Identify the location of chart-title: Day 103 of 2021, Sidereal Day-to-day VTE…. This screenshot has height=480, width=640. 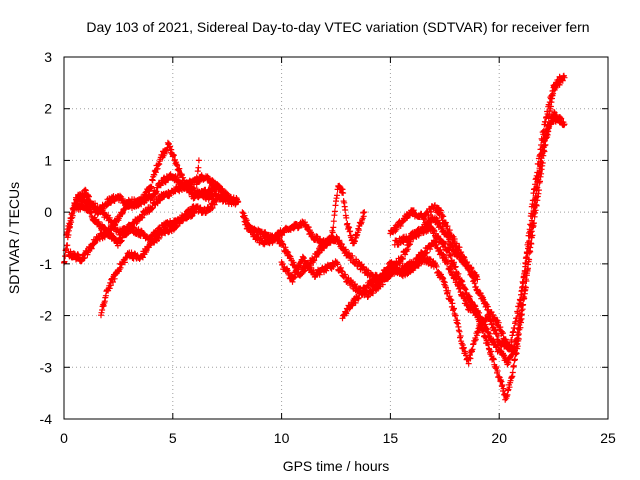
(337, 27).